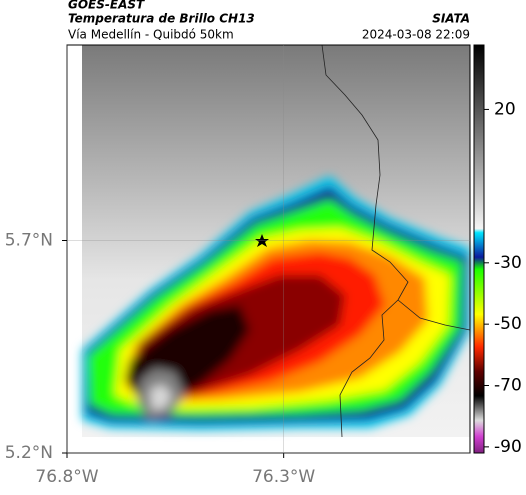 The width and height of the screenshot is (526, 495). I want to click on colorbar-tick-label: 20, so click(505, 109).